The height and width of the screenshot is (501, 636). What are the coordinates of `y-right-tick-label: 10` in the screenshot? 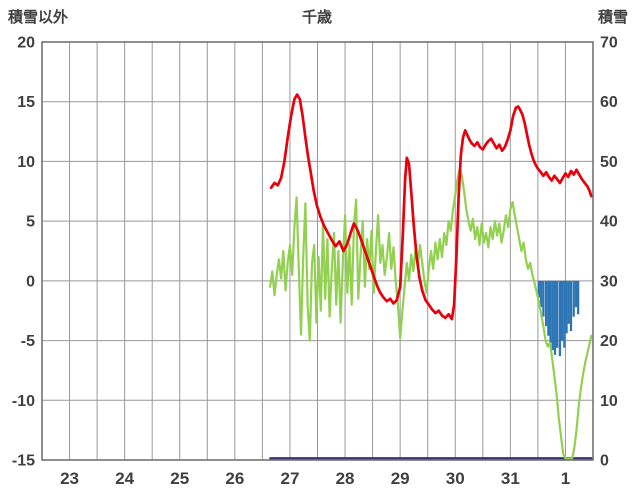 It's located at (609, 401).